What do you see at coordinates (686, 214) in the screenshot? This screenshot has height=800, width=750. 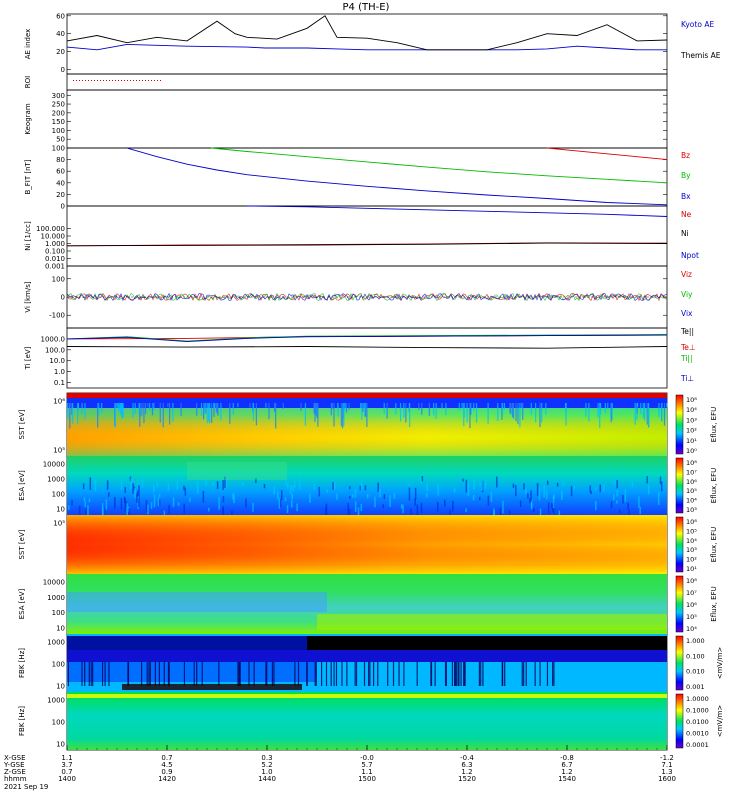 I see `legend-ne: Ne` at bounding box center [686, 214].